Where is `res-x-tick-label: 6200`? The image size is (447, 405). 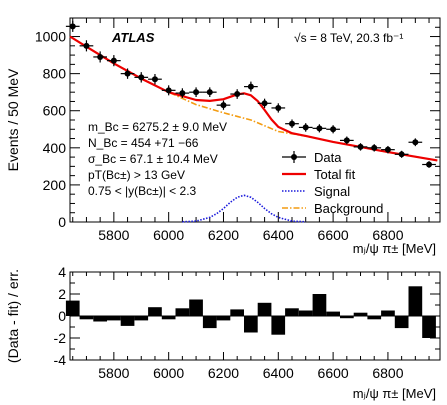
res-x-tick-label: 6200 is located at coordinates (223, 373).